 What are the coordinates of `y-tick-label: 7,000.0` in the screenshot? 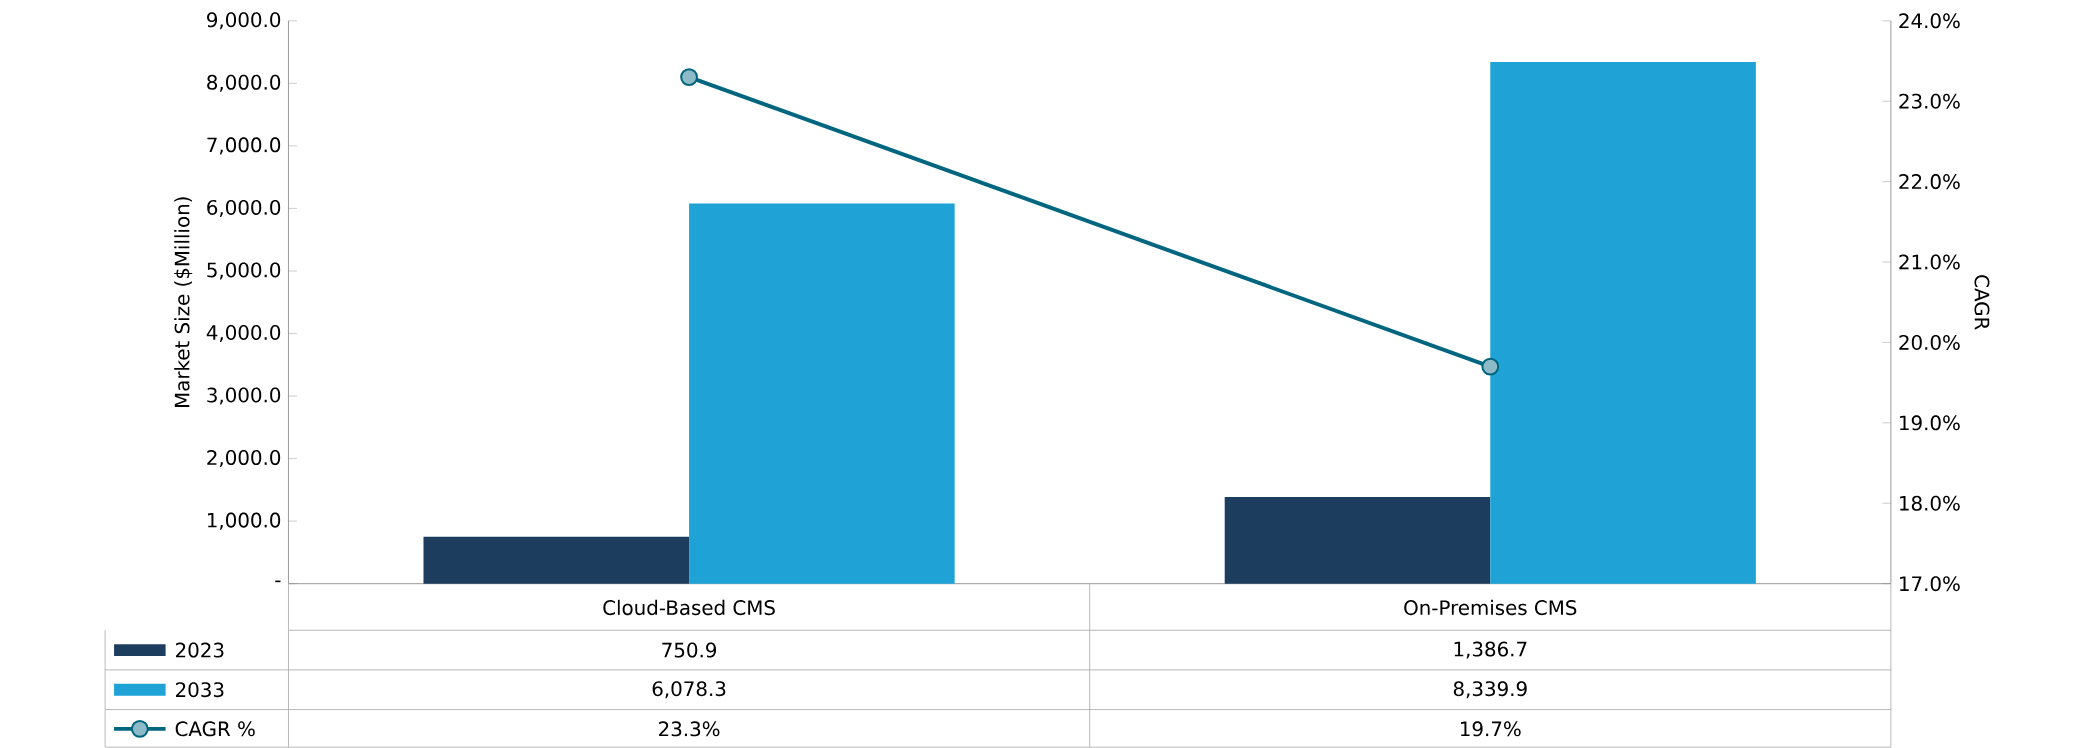 It's located at (244, 146).